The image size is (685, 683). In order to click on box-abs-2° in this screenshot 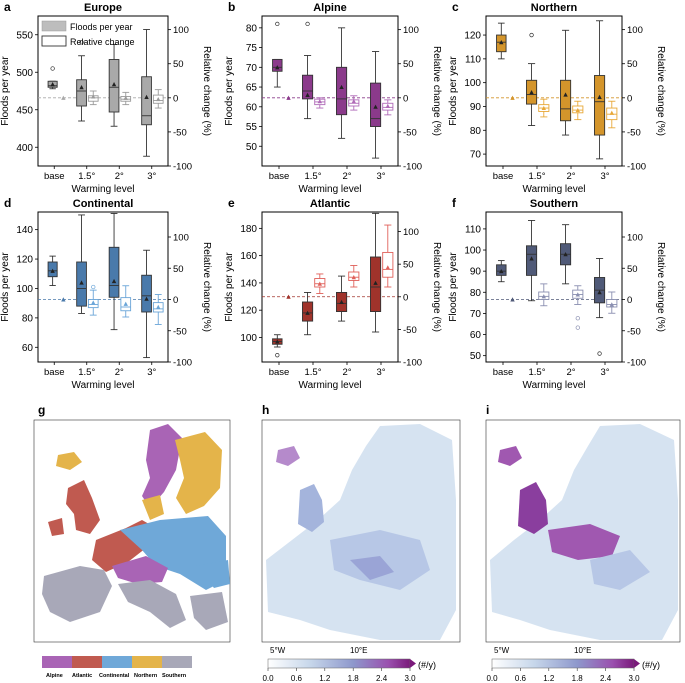, I will do `click(342, 83)`.